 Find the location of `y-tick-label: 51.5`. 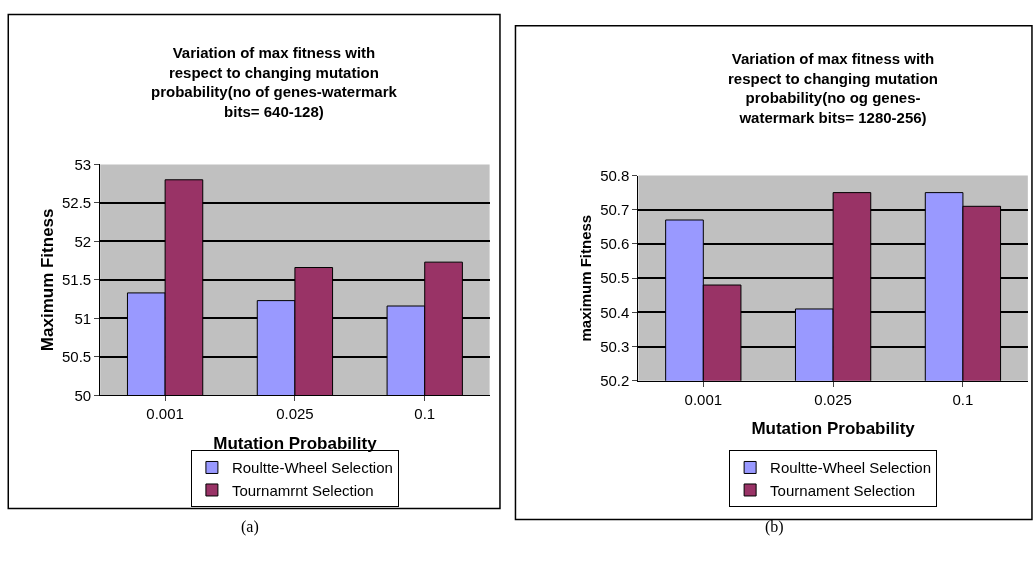

y-tick-label: 51.5 is located at coordinates (77, 280).